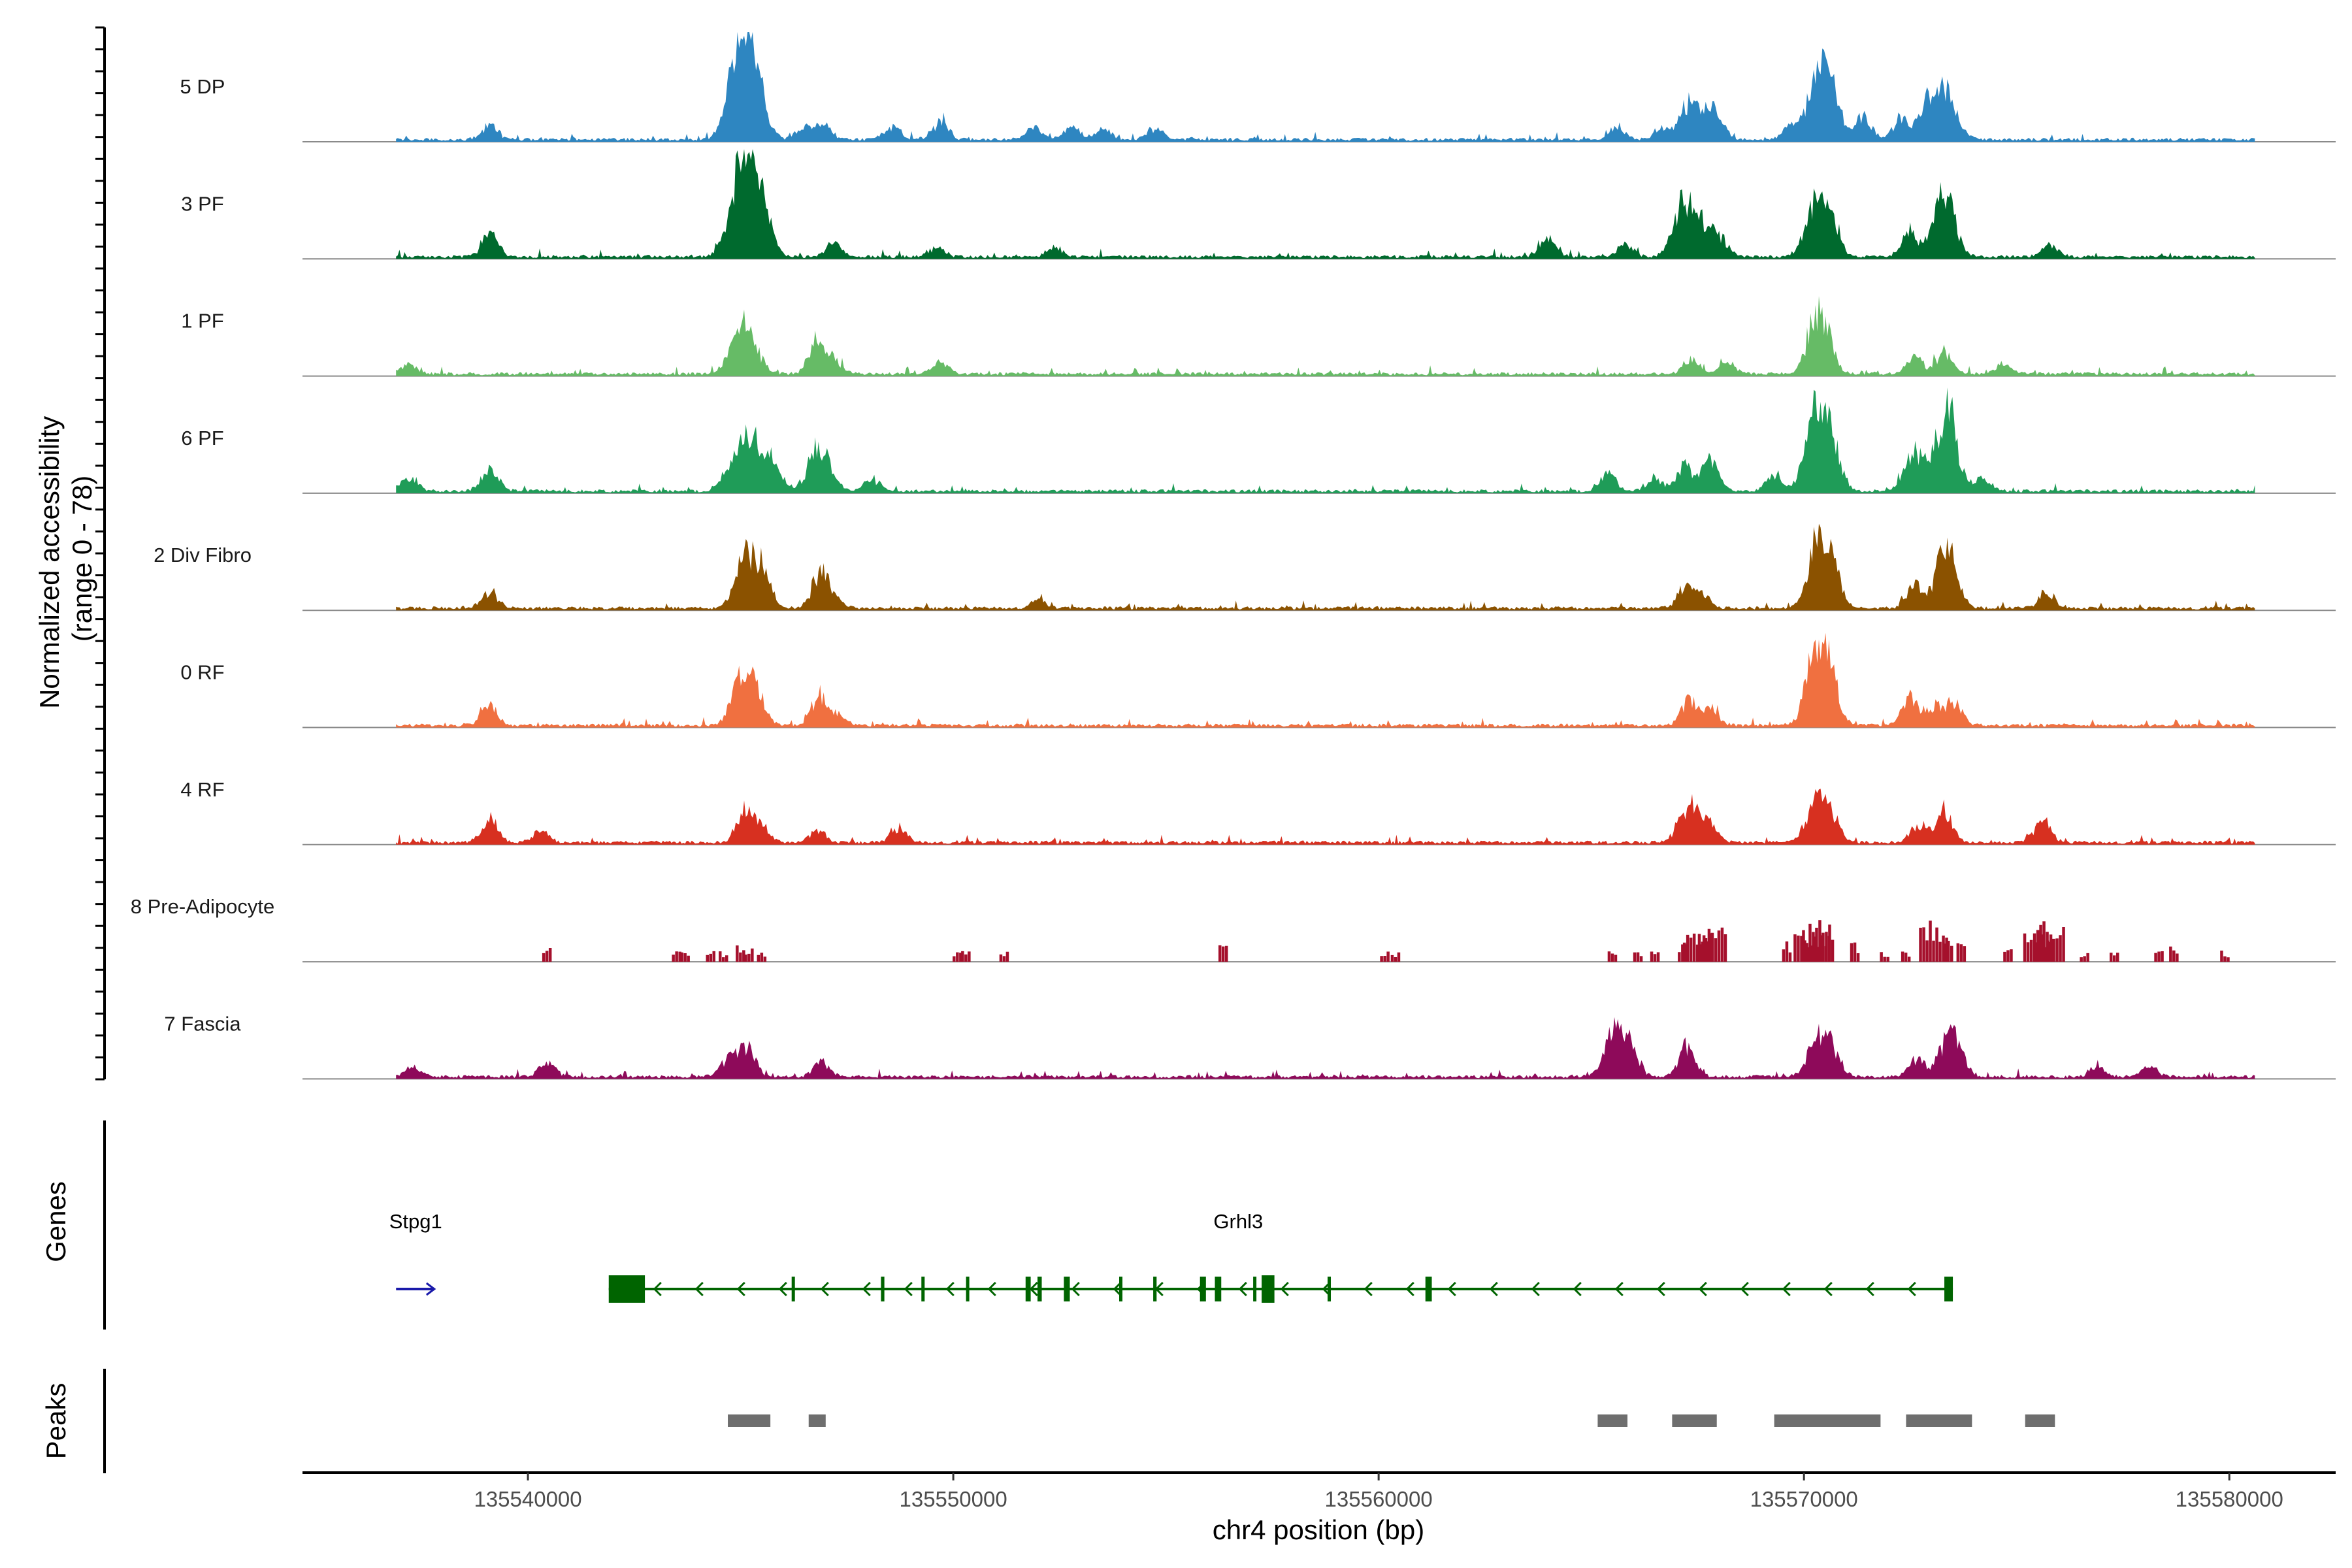 The width and height of the screenshot is (2352, 1568). What do you see at coordinates (202, 438) in the screenshot?
I see `track-label: 6 PF` at bounding box center [202, 438].